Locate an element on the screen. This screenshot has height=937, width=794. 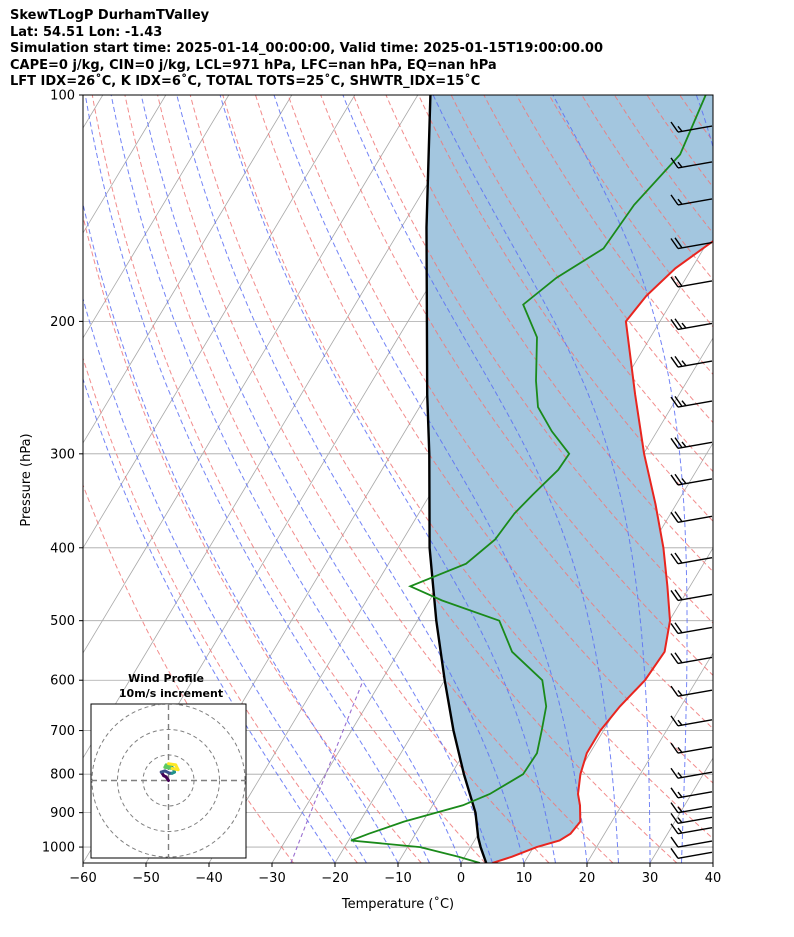
wind-profile-inset: Wind Profile 10m/s increment is located at coordinates (168, 765).